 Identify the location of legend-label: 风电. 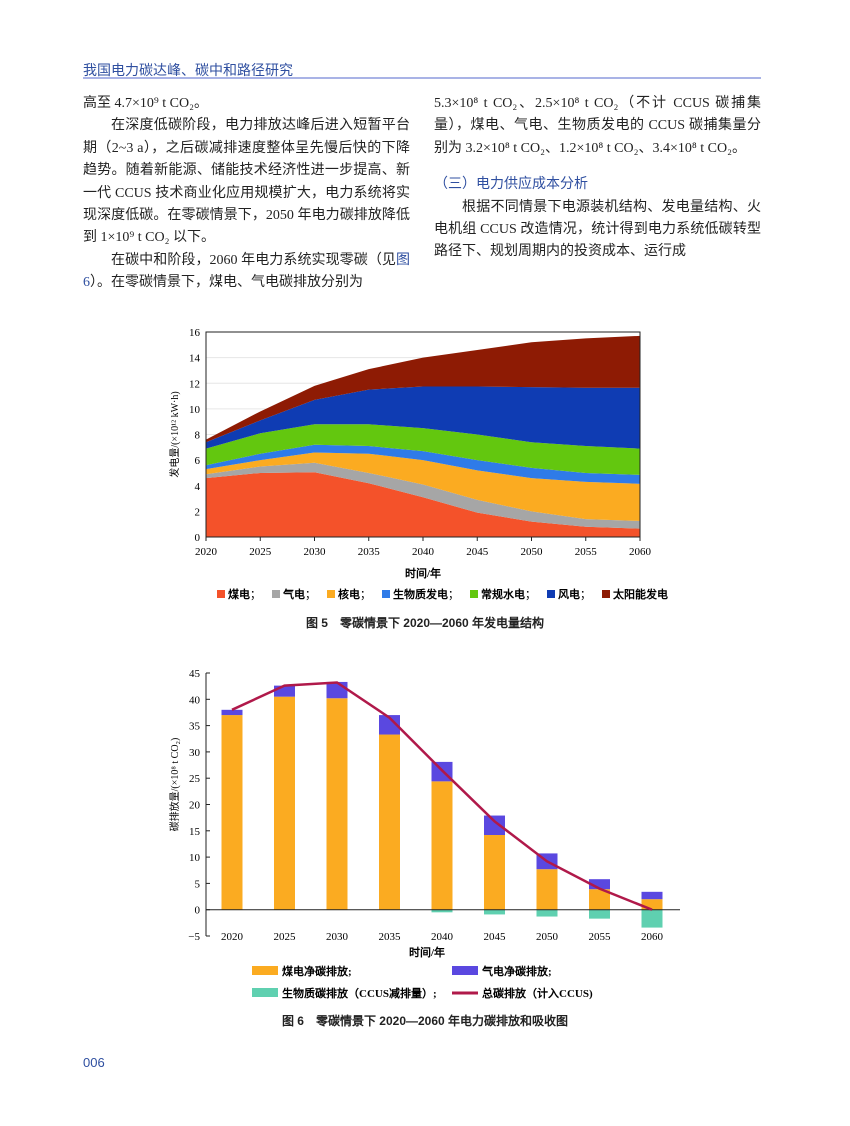
(569, 594).